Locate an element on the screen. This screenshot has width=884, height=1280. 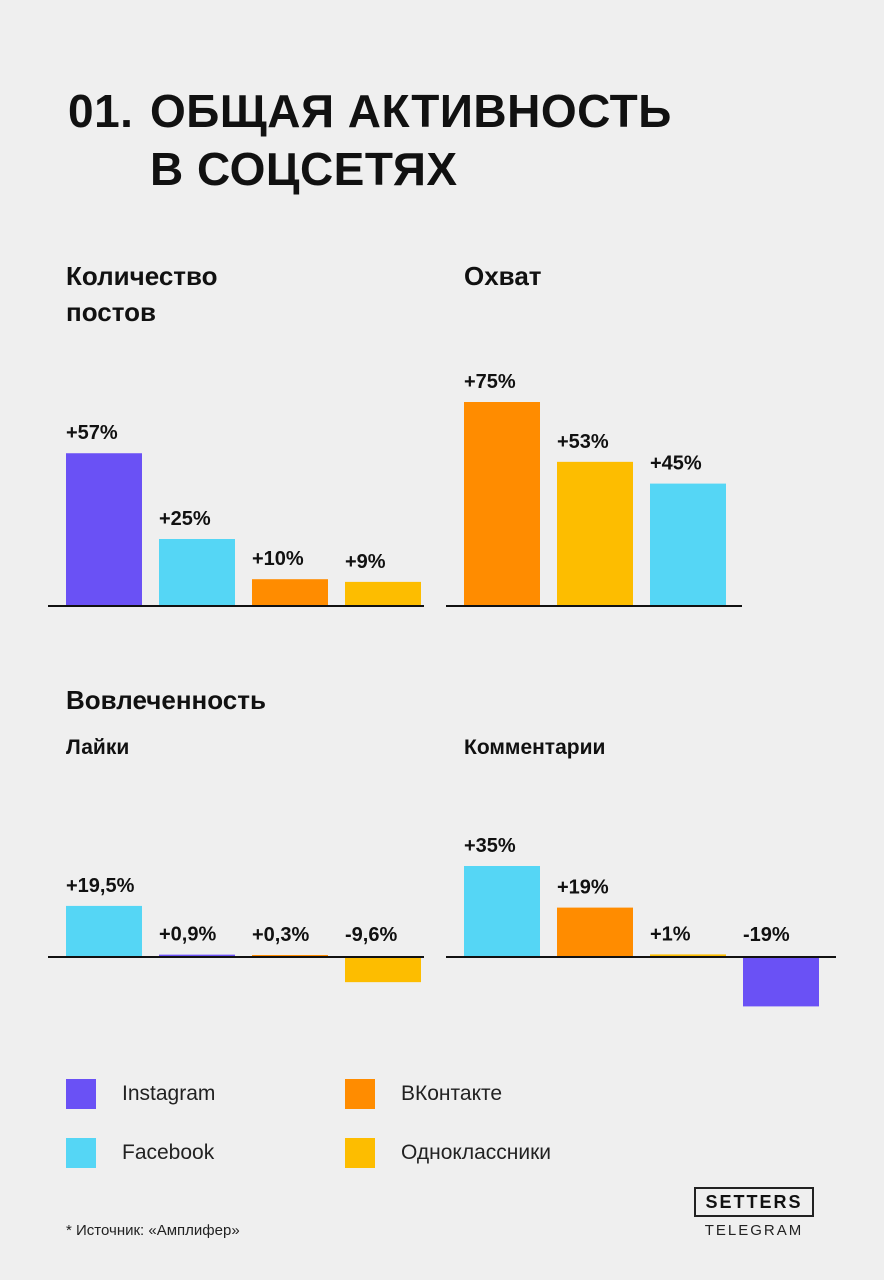
legend-swatch-vkontakte is located at coordinates (360, 1094).